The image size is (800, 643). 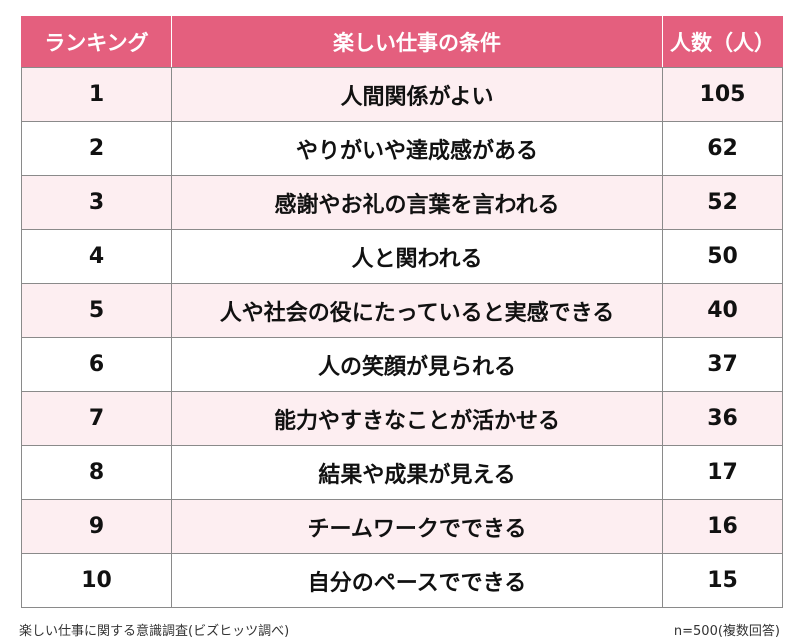 I want to click on sample-size-note: n=500(複数回答), so click(x=726, y=631).